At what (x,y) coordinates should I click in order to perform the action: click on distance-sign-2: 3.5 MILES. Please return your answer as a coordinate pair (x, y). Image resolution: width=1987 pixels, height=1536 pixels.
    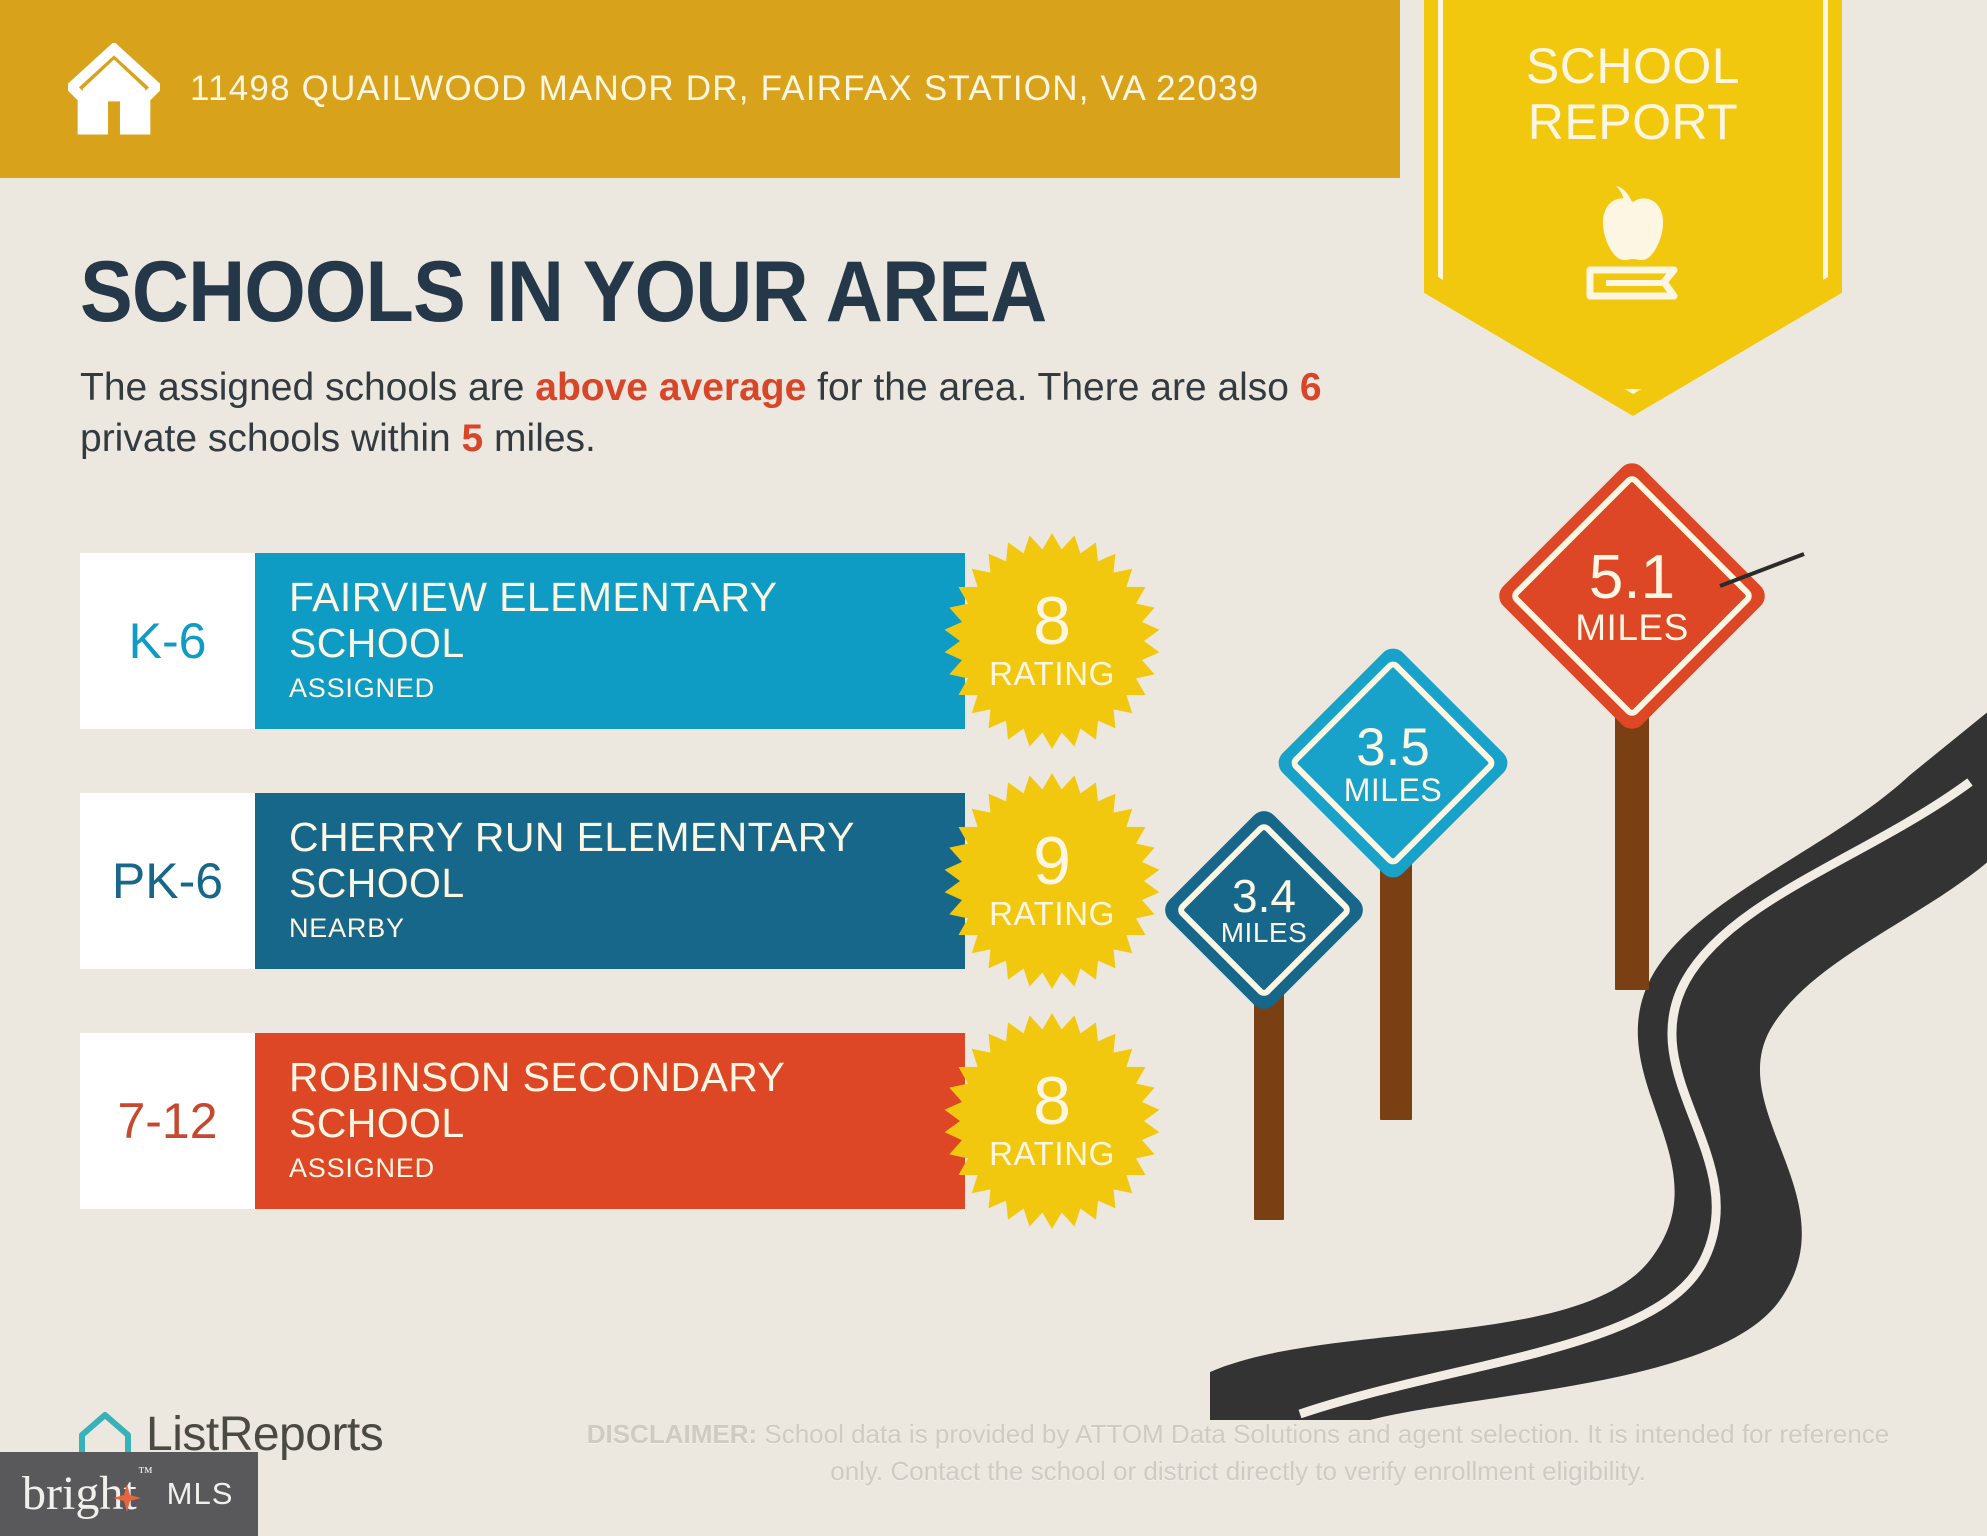
    Looking at the image, I should click on (1410, 880).